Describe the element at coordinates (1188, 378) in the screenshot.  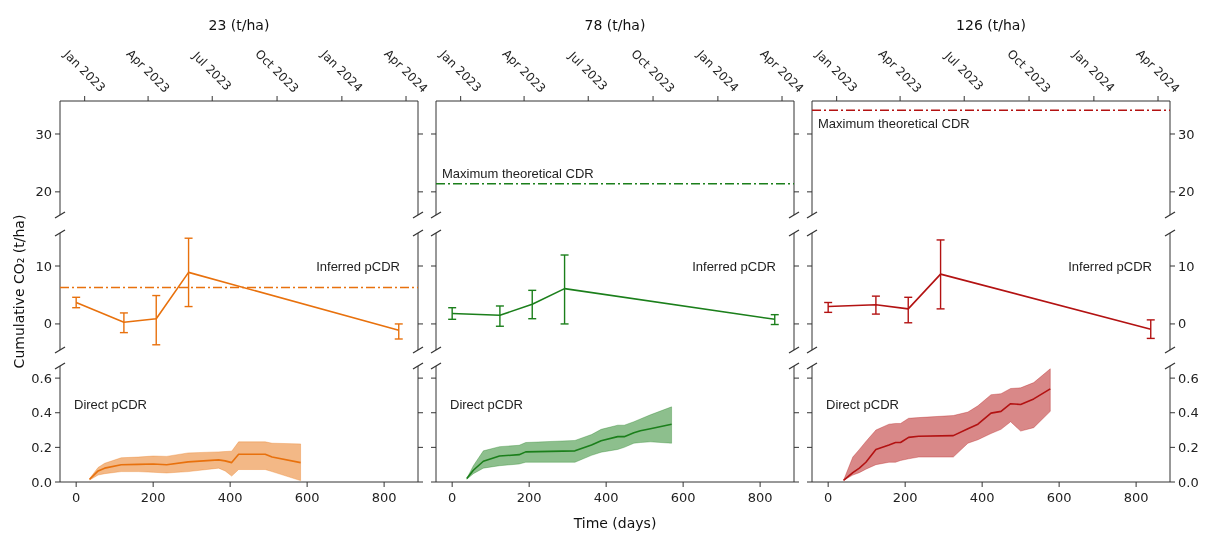
I see `text: 0.6` at that location.